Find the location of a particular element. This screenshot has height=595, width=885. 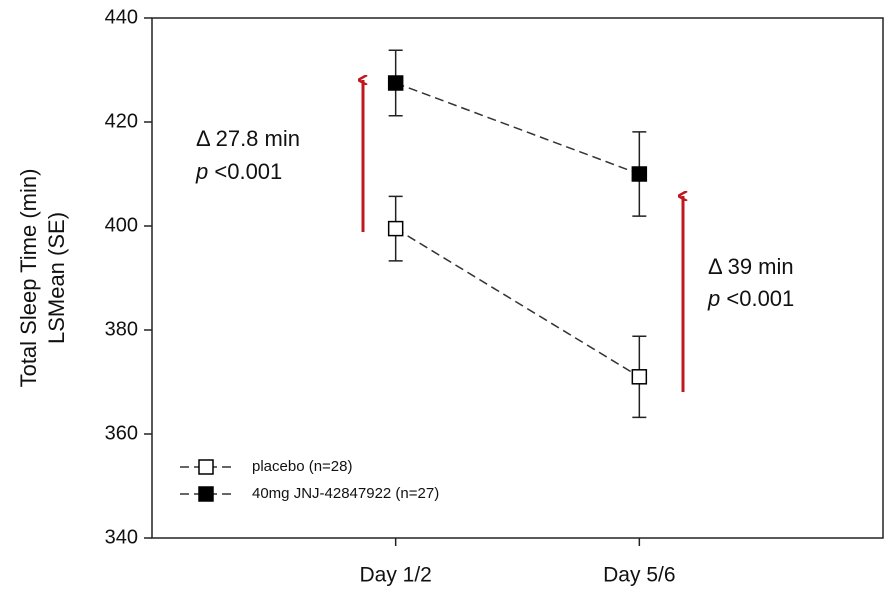

y-tick-label: 380 is located at coordinates (121, 329).